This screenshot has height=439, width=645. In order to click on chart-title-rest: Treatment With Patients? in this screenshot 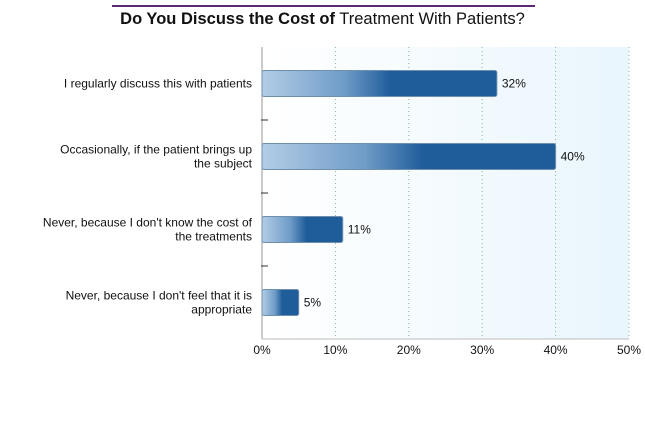, I will do `click(432, 19)`.